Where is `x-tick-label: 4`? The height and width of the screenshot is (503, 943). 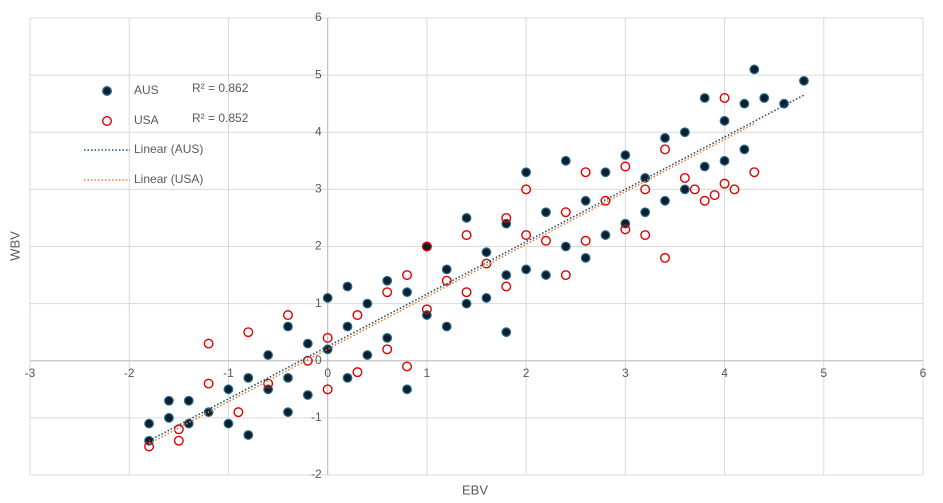
x-tick-label: 4 is located at coordinates (724, 373).